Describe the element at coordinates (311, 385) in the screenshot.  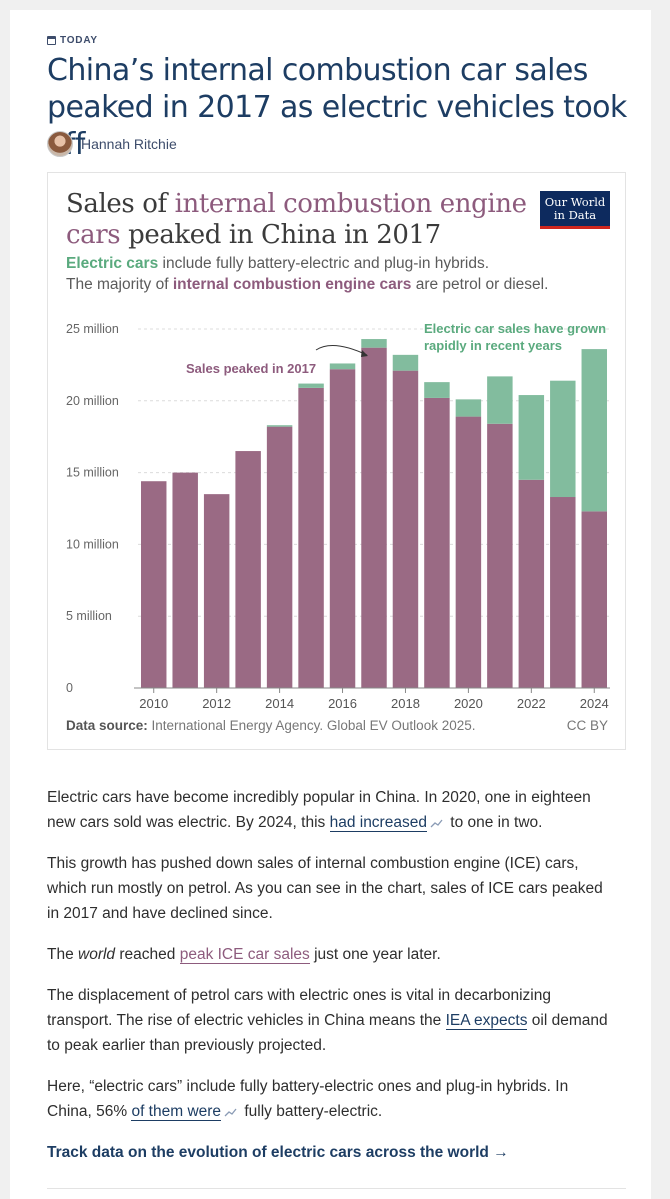
I see `bar-ev-2015` at that location.